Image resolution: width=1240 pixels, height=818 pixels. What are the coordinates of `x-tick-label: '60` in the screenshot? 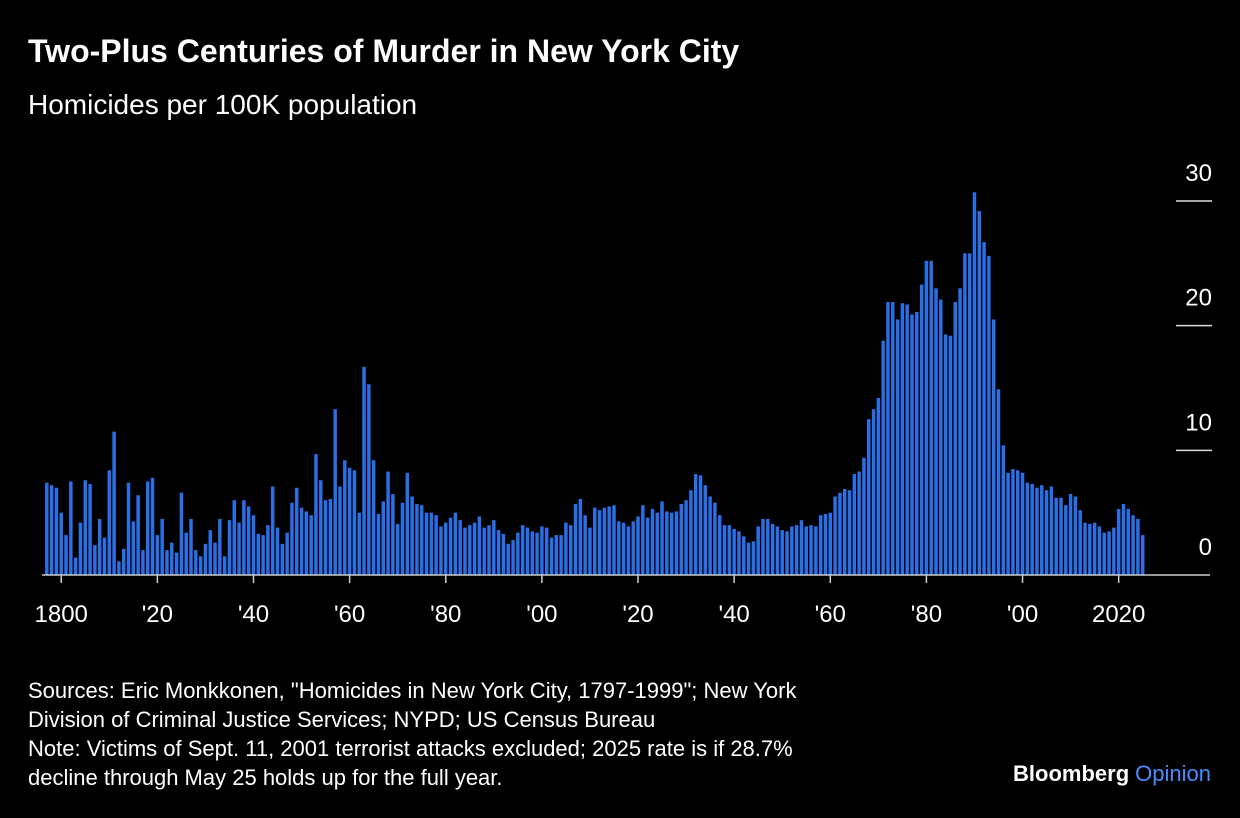 It's located at (349, 614).